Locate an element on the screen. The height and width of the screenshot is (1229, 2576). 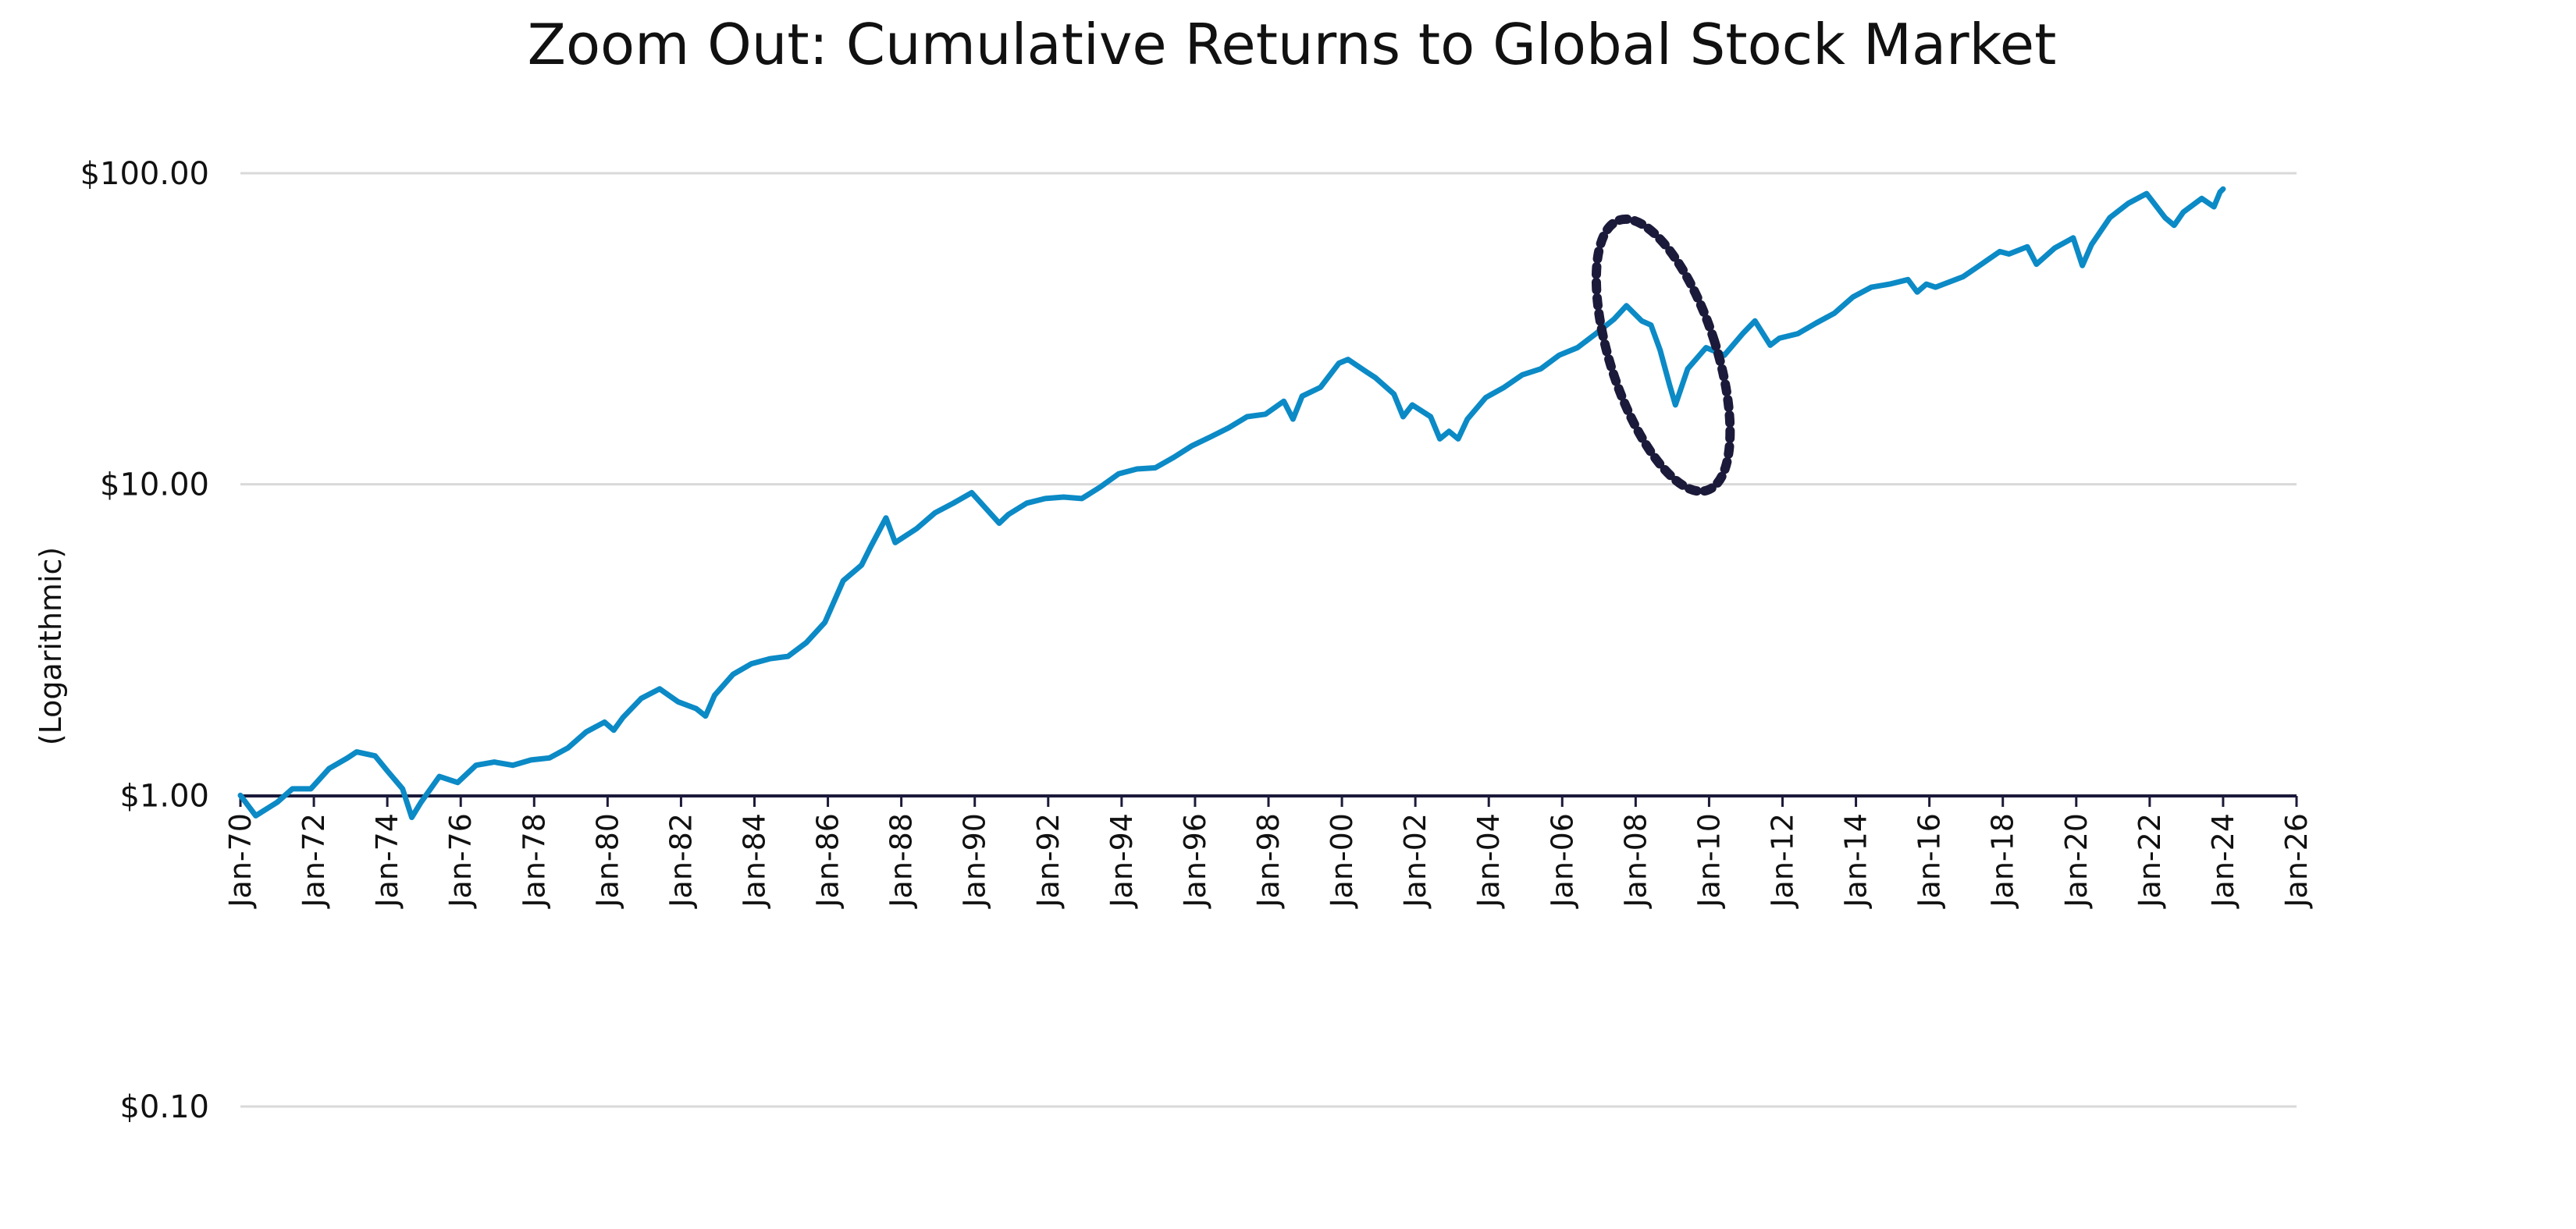
x-tick-label: Jan-08 is located at coordinates (1636, 861).